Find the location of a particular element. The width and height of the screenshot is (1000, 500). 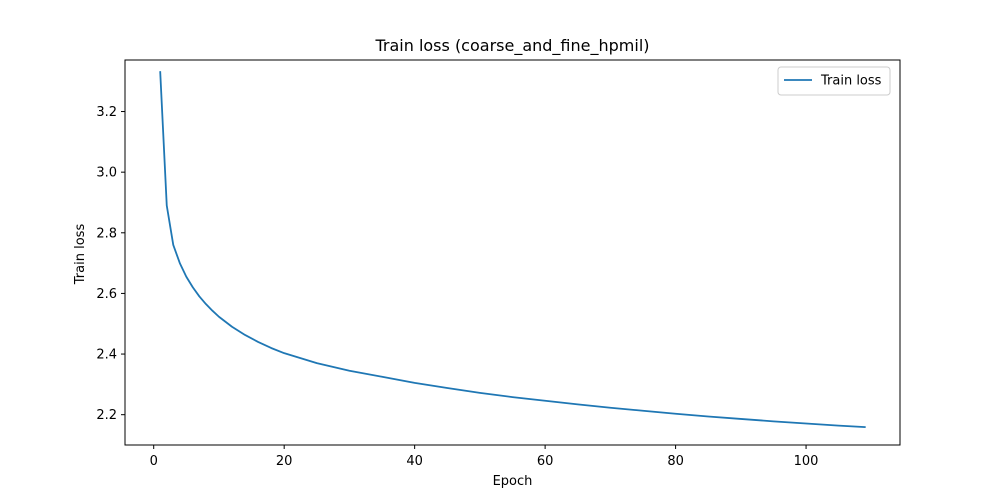

x-axis-label: Epoch is located at coordinates (513, 481).